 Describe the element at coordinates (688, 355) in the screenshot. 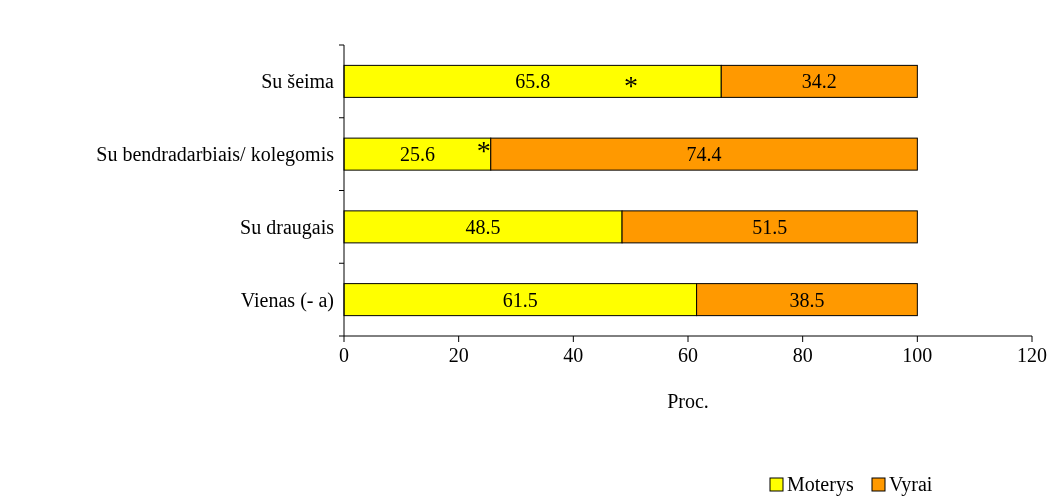

I see `x-tick-label: 60` at that location.